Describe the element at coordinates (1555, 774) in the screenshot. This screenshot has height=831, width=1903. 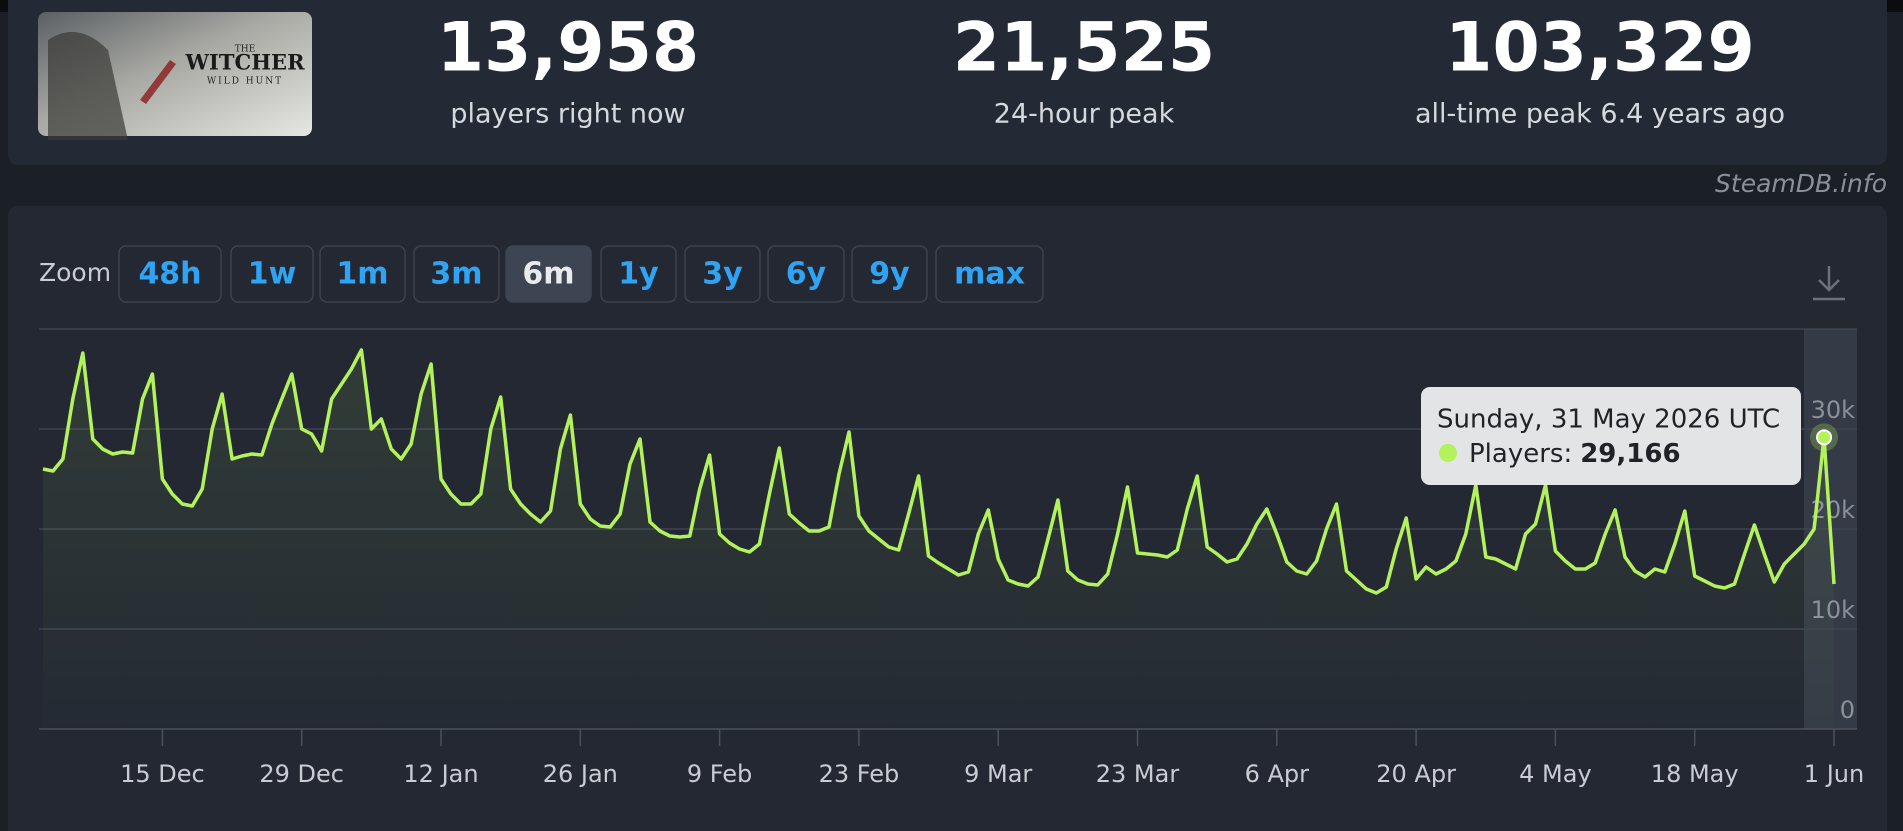
I see `x-tick-label: 4 May` at that location.